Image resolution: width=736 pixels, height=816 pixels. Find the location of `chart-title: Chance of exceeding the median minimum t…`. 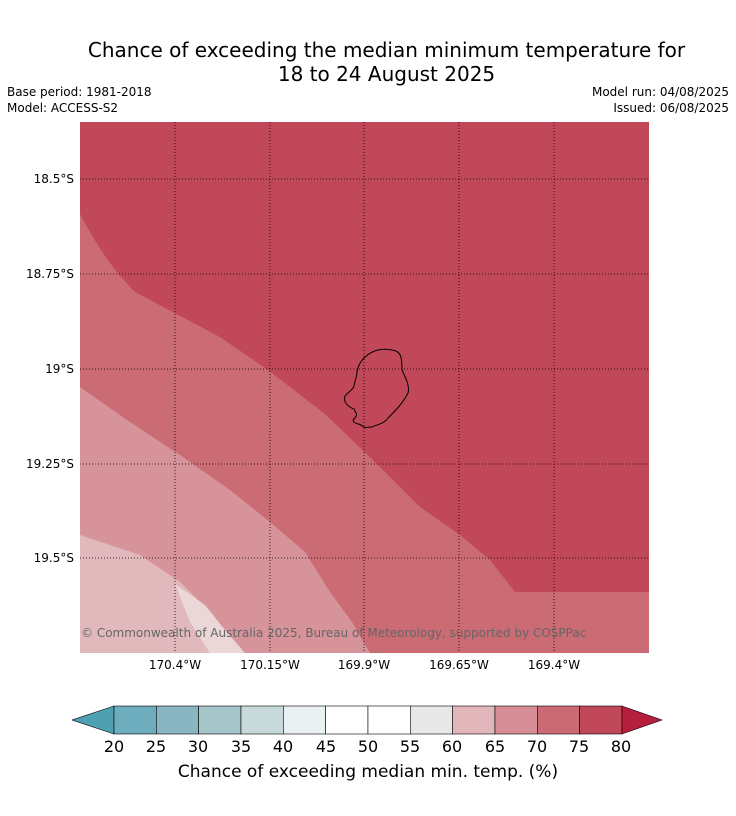

chart-title: Chance of exceeding the median minimum t… is located at coordinates (368, 62).